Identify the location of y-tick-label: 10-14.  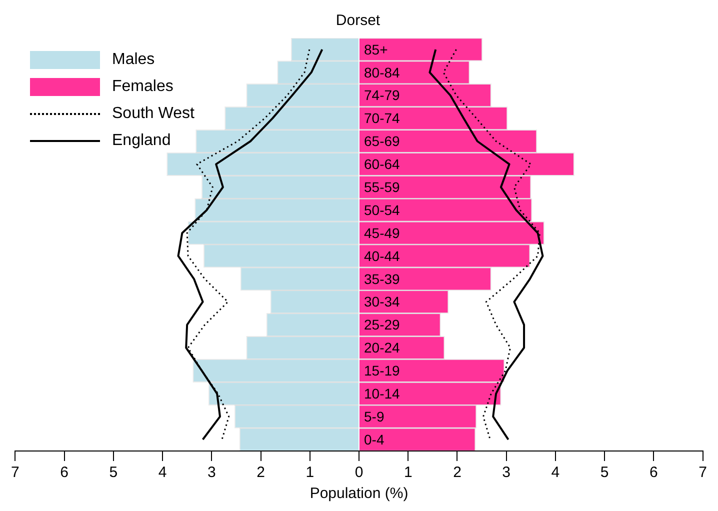
(382, 394).